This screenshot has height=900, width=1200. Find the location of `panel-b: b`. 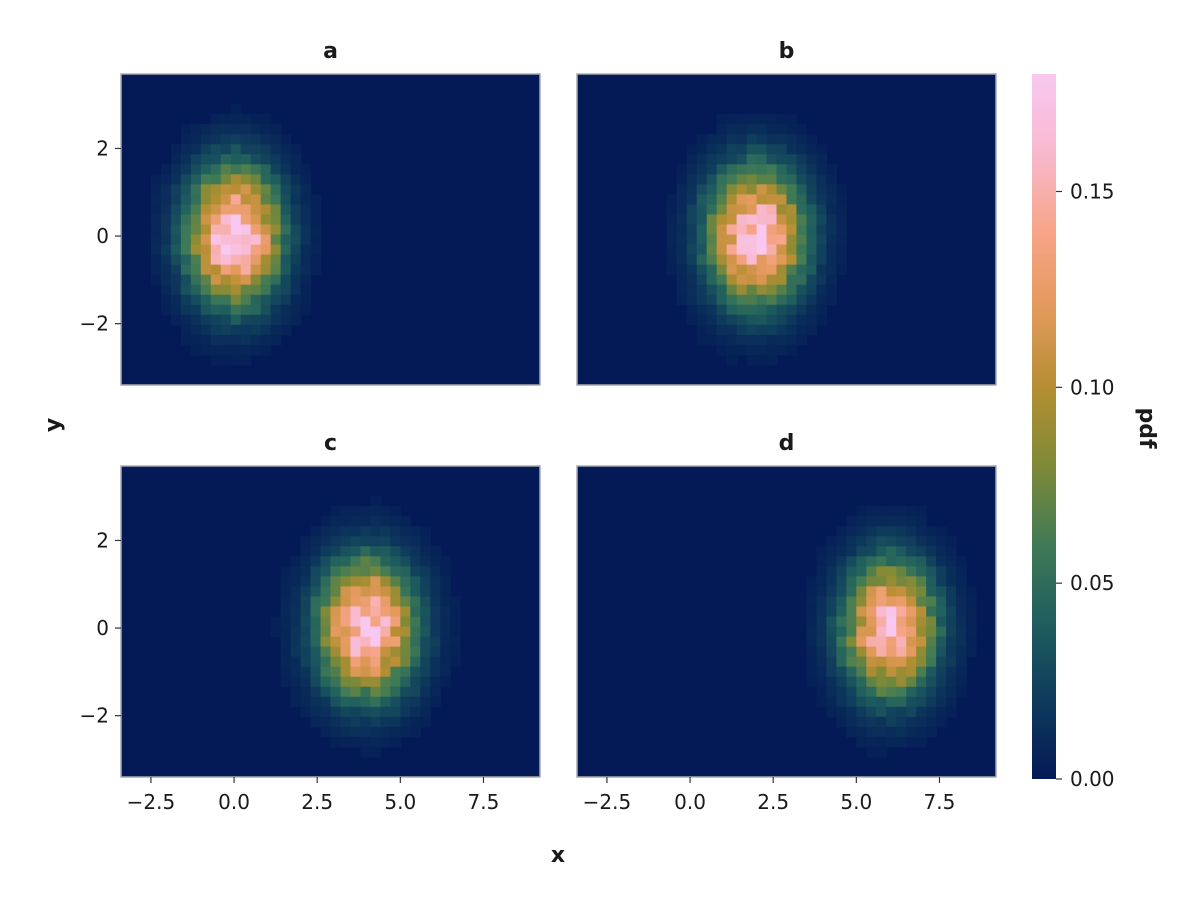

panel-b: b is located at coordinates (786, 212).